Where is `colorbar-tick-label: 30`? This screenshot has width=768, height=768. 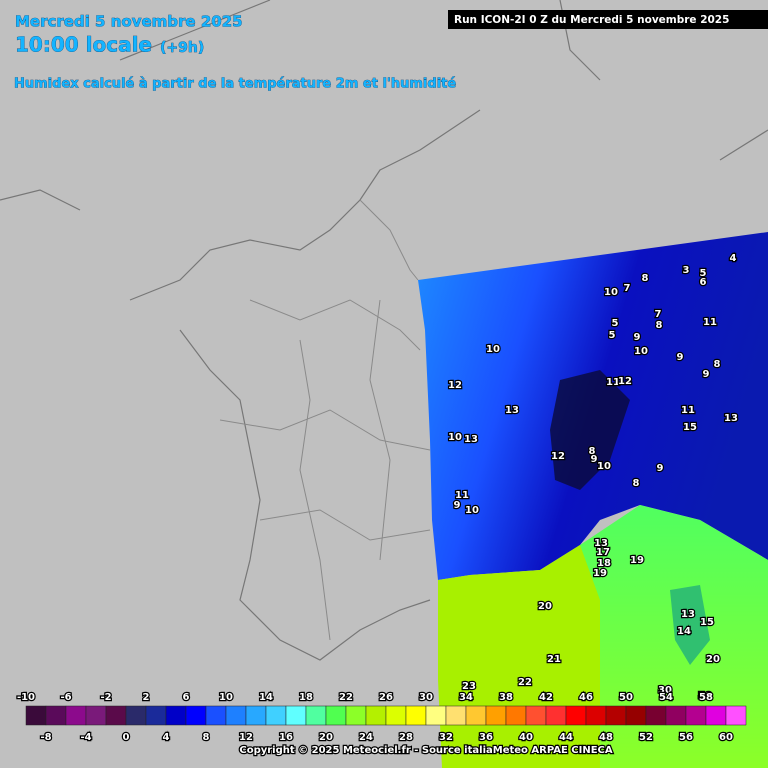 colorbar-tick-label: 30 is located at coordinates (426, 697).